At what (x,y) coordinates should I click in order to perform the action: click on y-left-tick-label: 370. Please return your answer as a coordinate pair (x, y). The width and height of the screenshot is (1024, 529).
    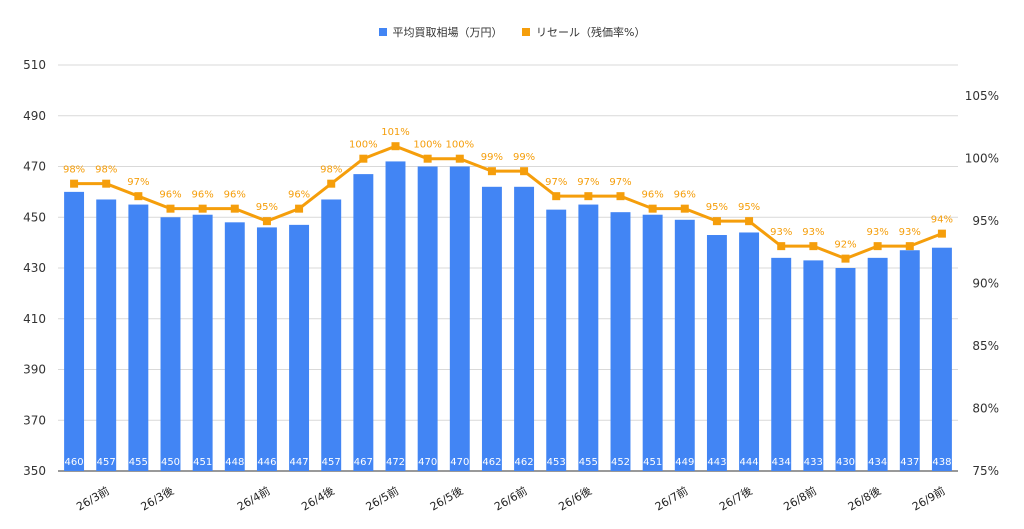
    Looking at the image, I should click on (34, 420).